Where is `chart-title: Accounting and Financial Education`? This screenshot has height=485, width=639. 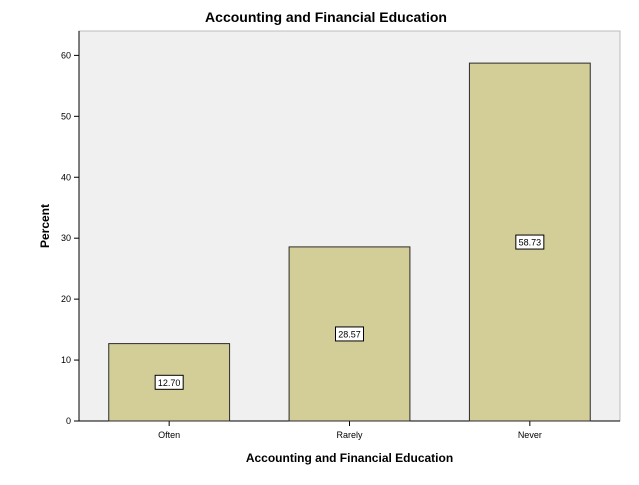
chart-title: Accounting and Financial Education is located at coordinates (326, 17).